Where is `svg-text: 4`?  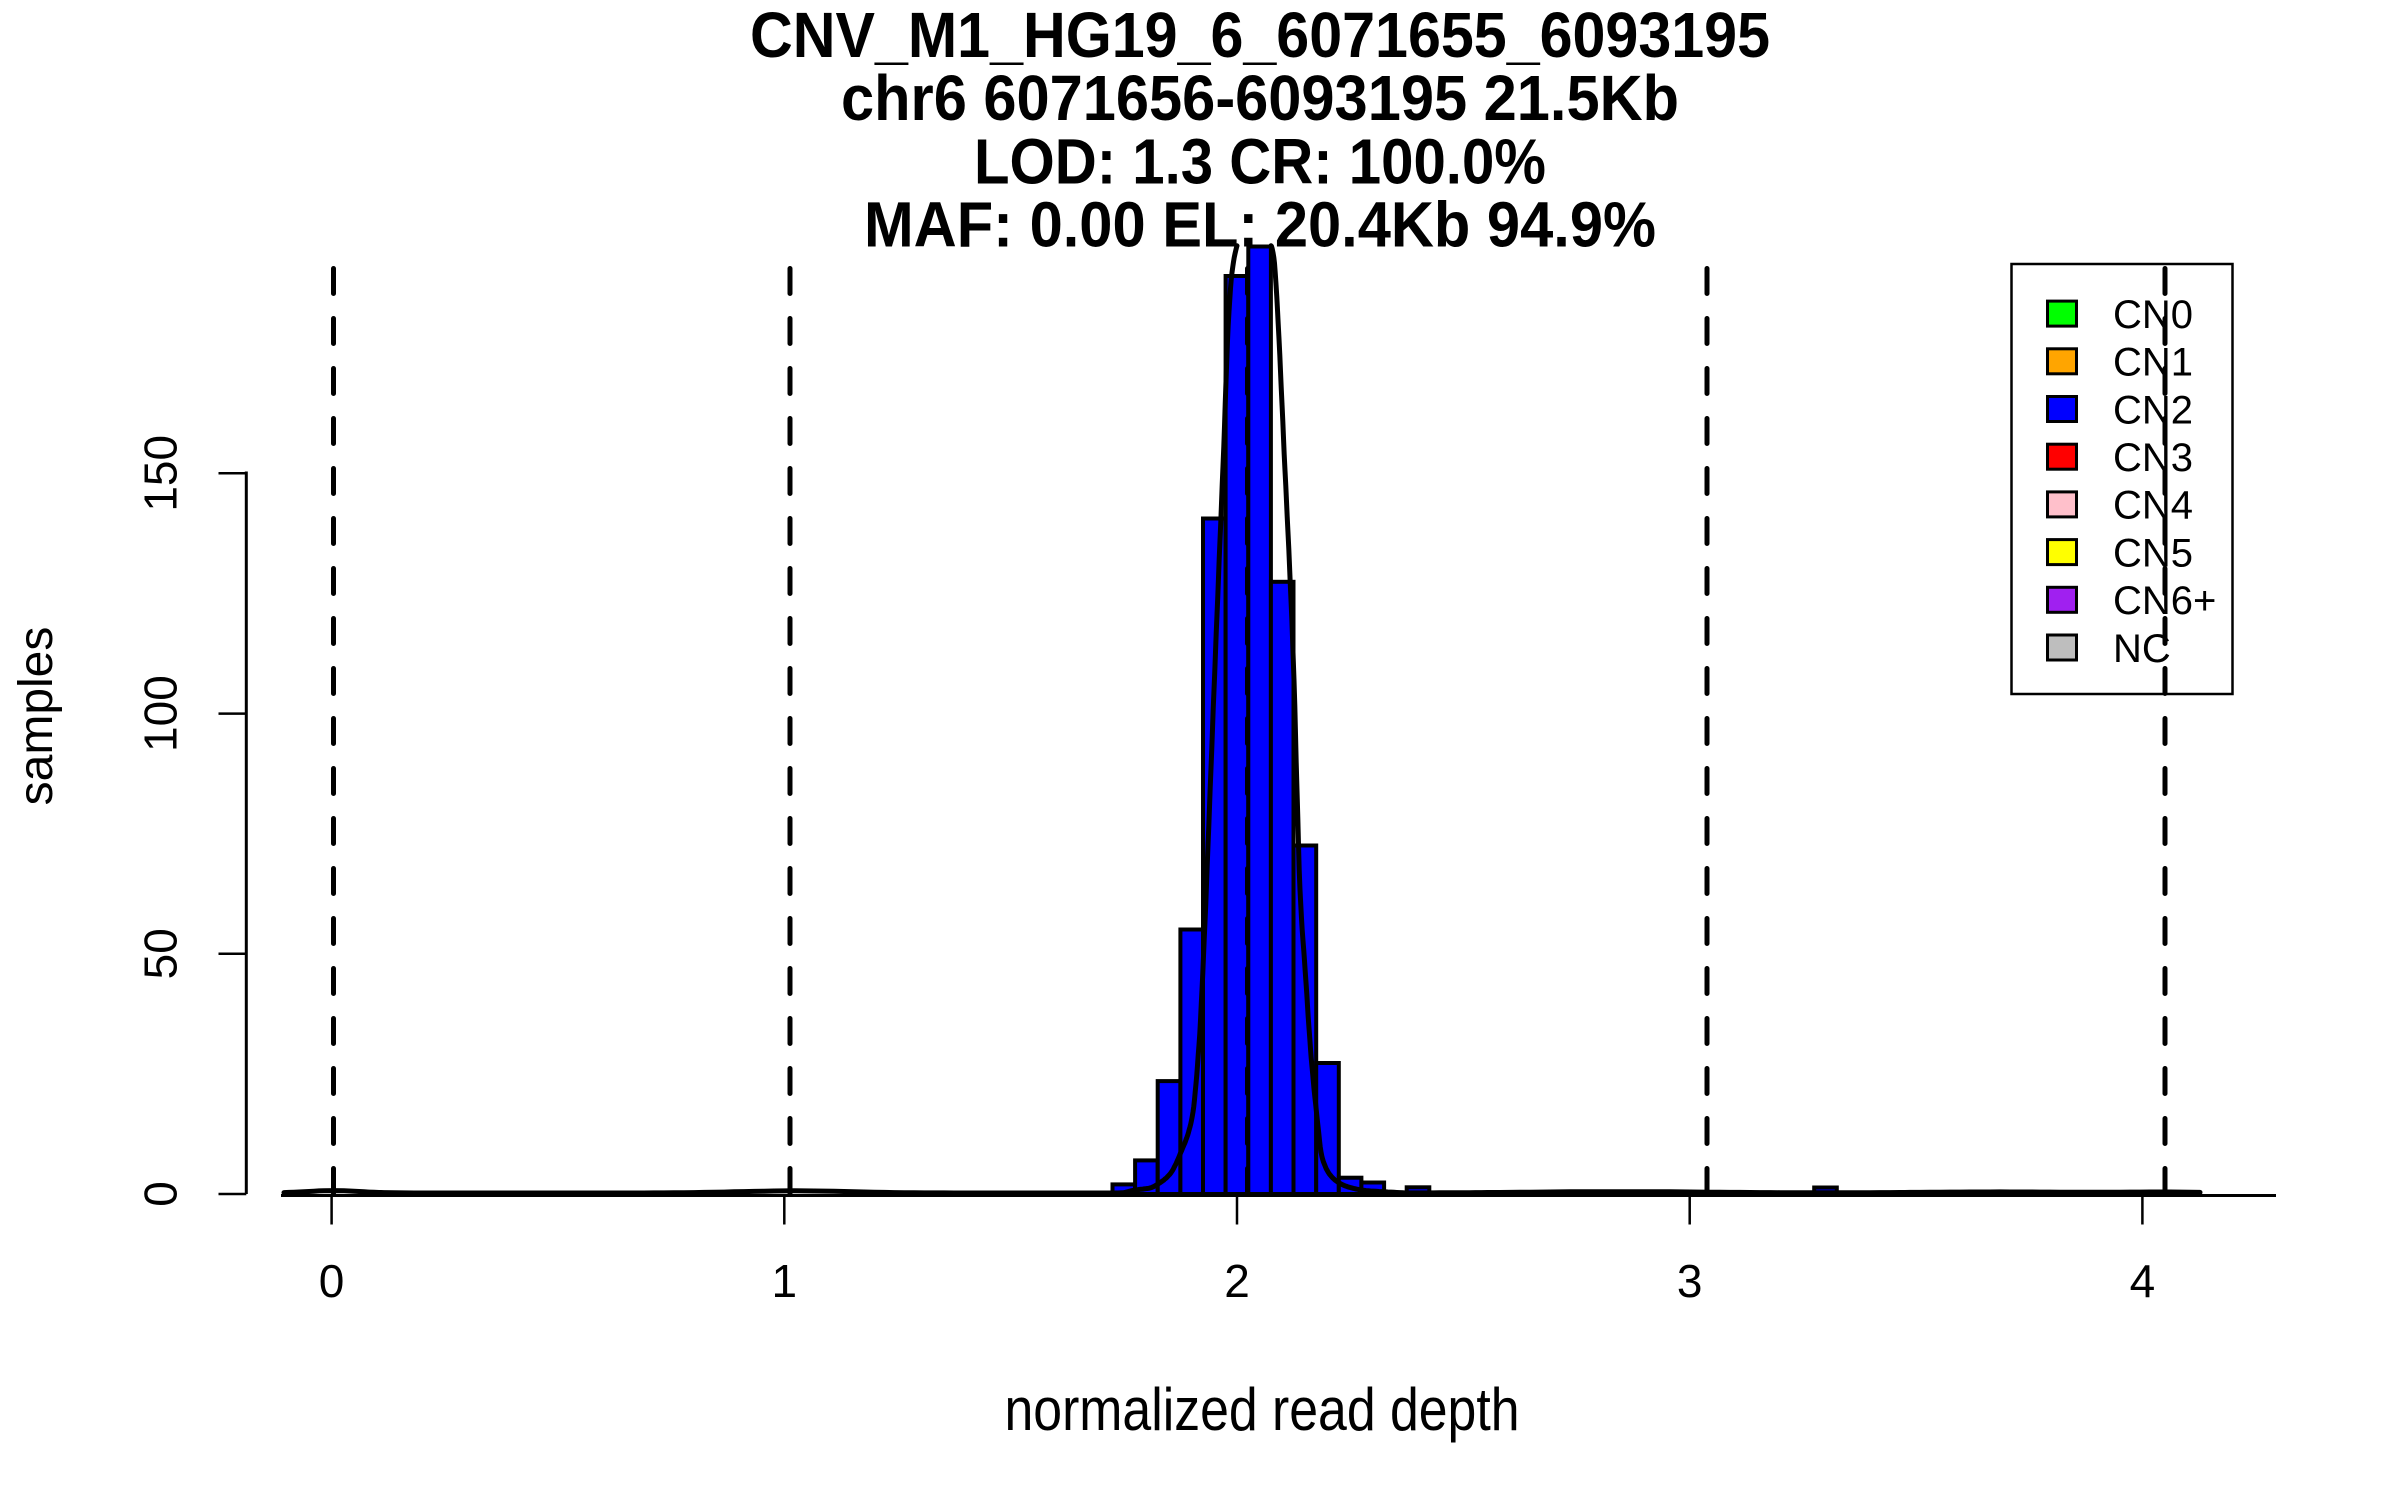 svg-text: 4 is located at coordinates (2143, 1281).